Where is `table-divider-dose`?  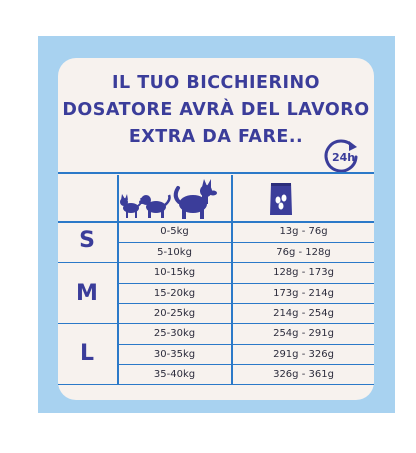
table-divider-dose is located at coordinates (232, 280).